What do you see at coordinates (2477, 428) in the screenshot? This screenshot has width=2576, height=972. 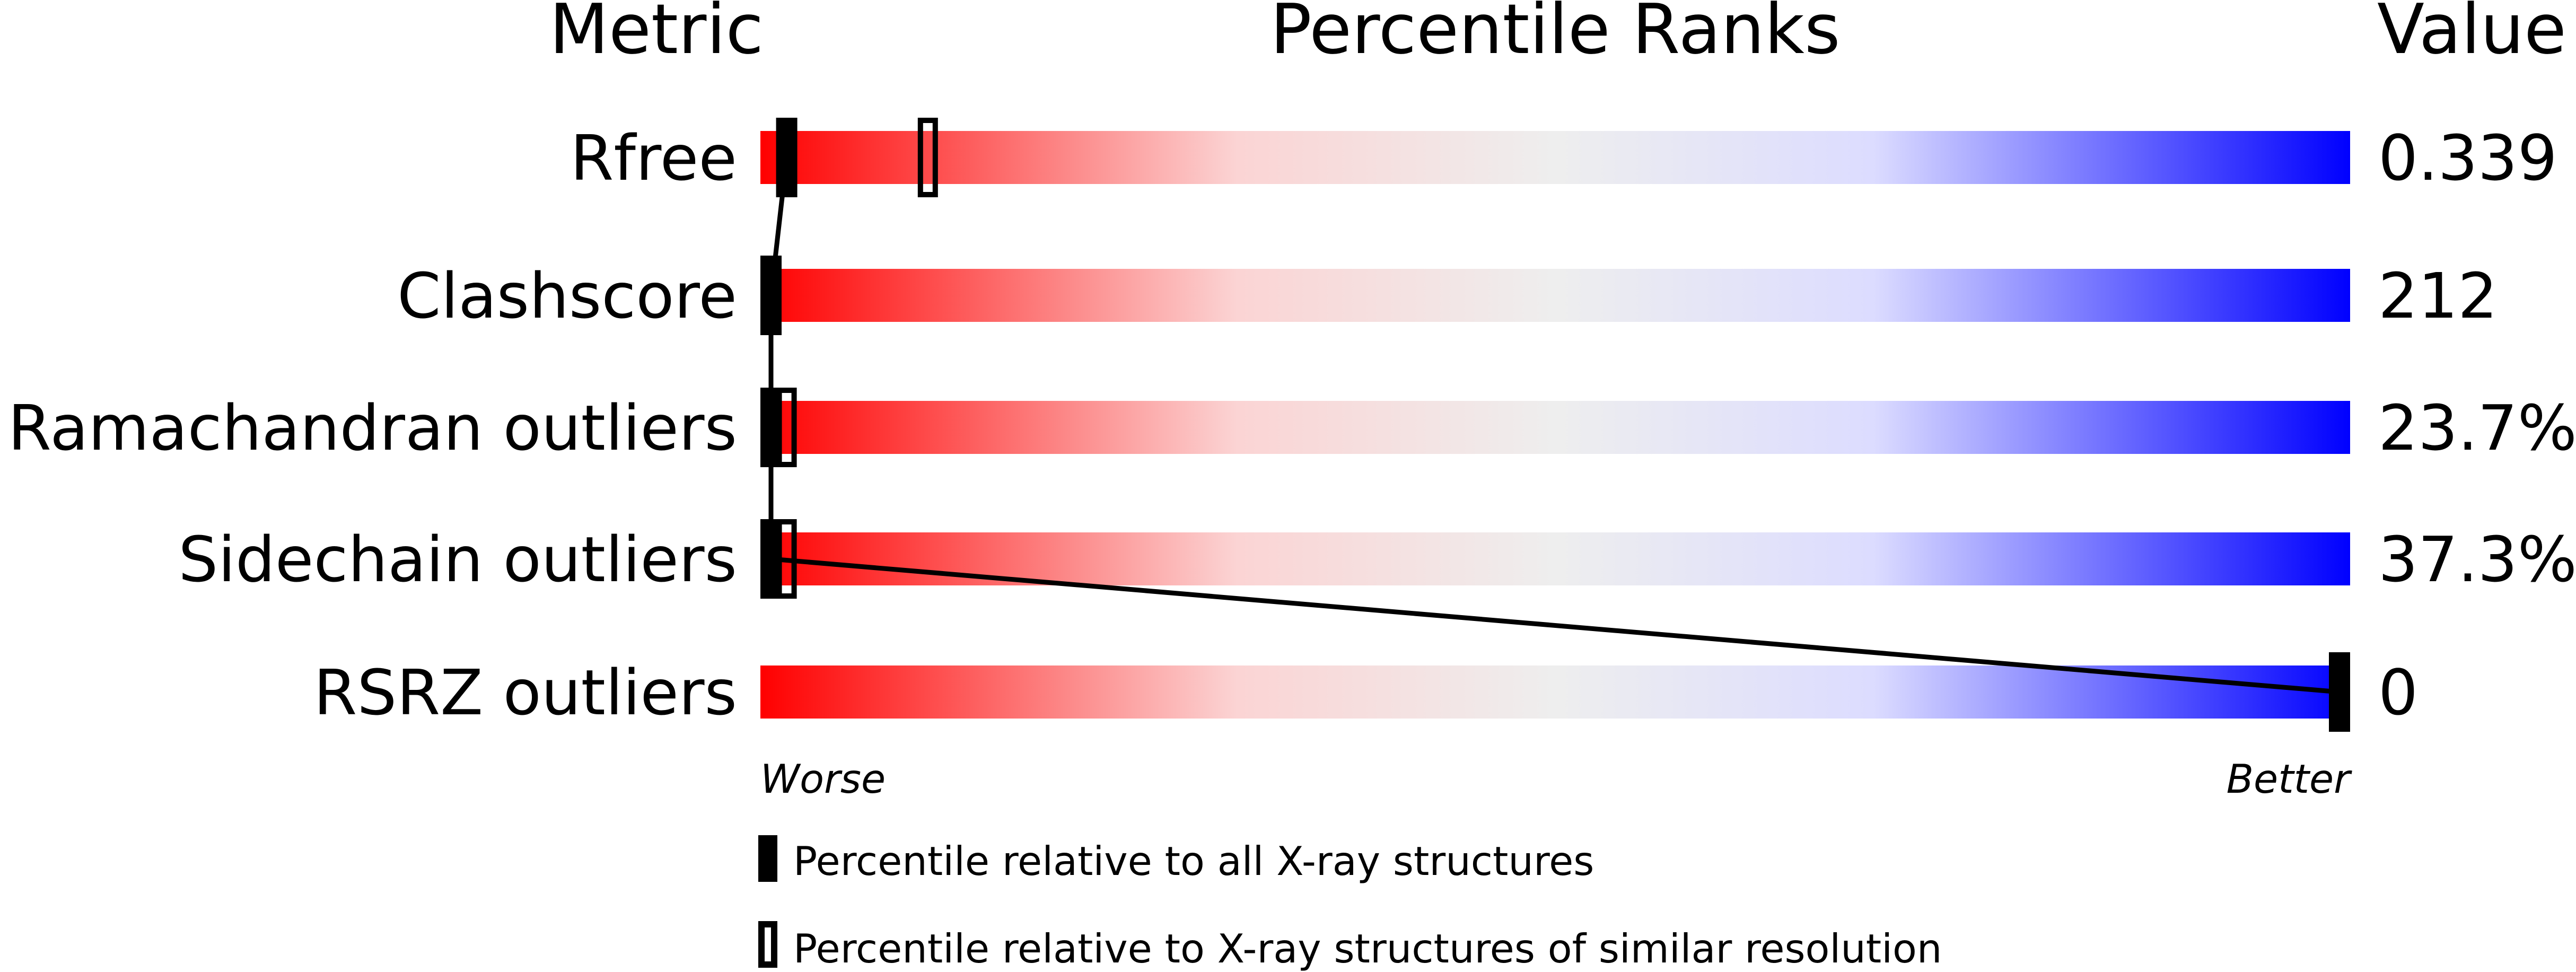 I see `metric-value: 23.7%` at bounding box center [2477, 428].